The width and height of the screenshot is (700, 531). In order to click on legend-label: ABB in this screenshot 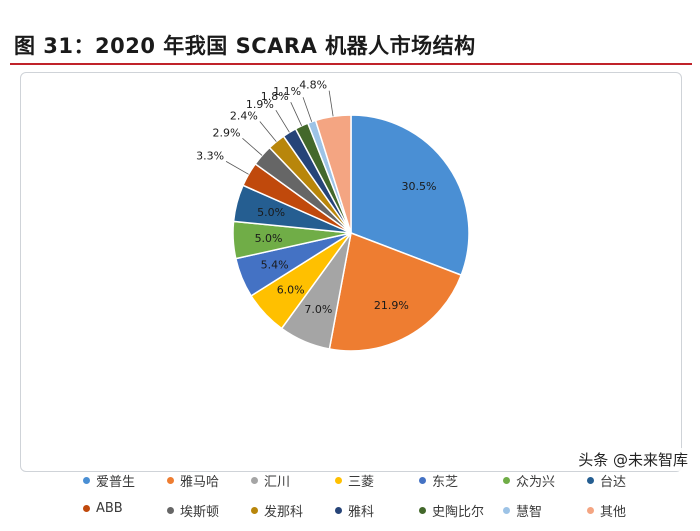, I will do `click(109, 508)`.